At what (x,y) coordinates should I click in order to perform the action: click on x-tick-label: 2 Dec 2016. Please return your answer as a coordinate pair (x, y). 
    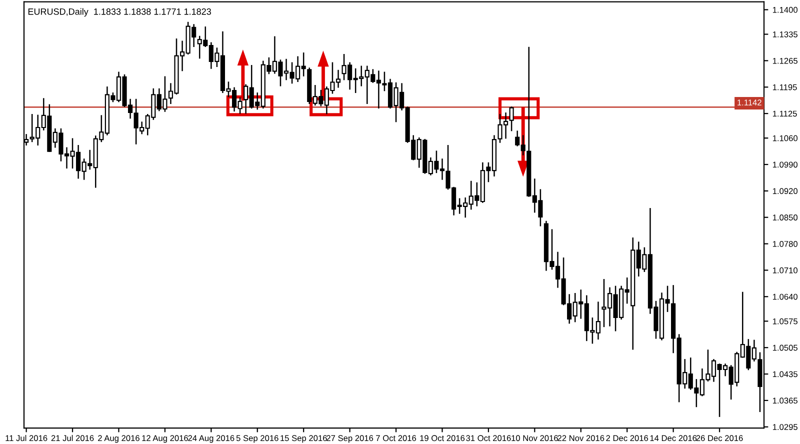
    Looking at the image, I should click on (627, 438).